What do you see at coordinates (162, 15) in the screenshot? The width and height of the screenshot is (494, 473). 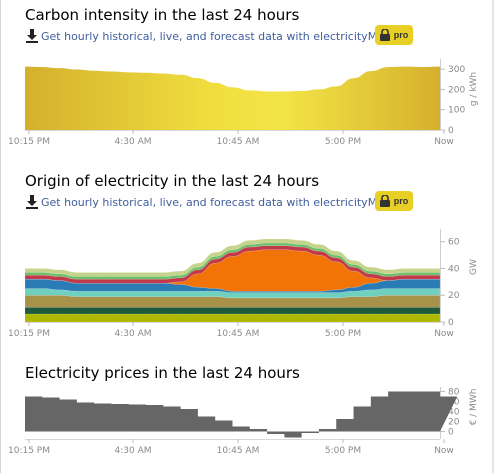 I see `carbon-title: Carbon intensity in the last 24 hours` at bounding box center [162, 15].